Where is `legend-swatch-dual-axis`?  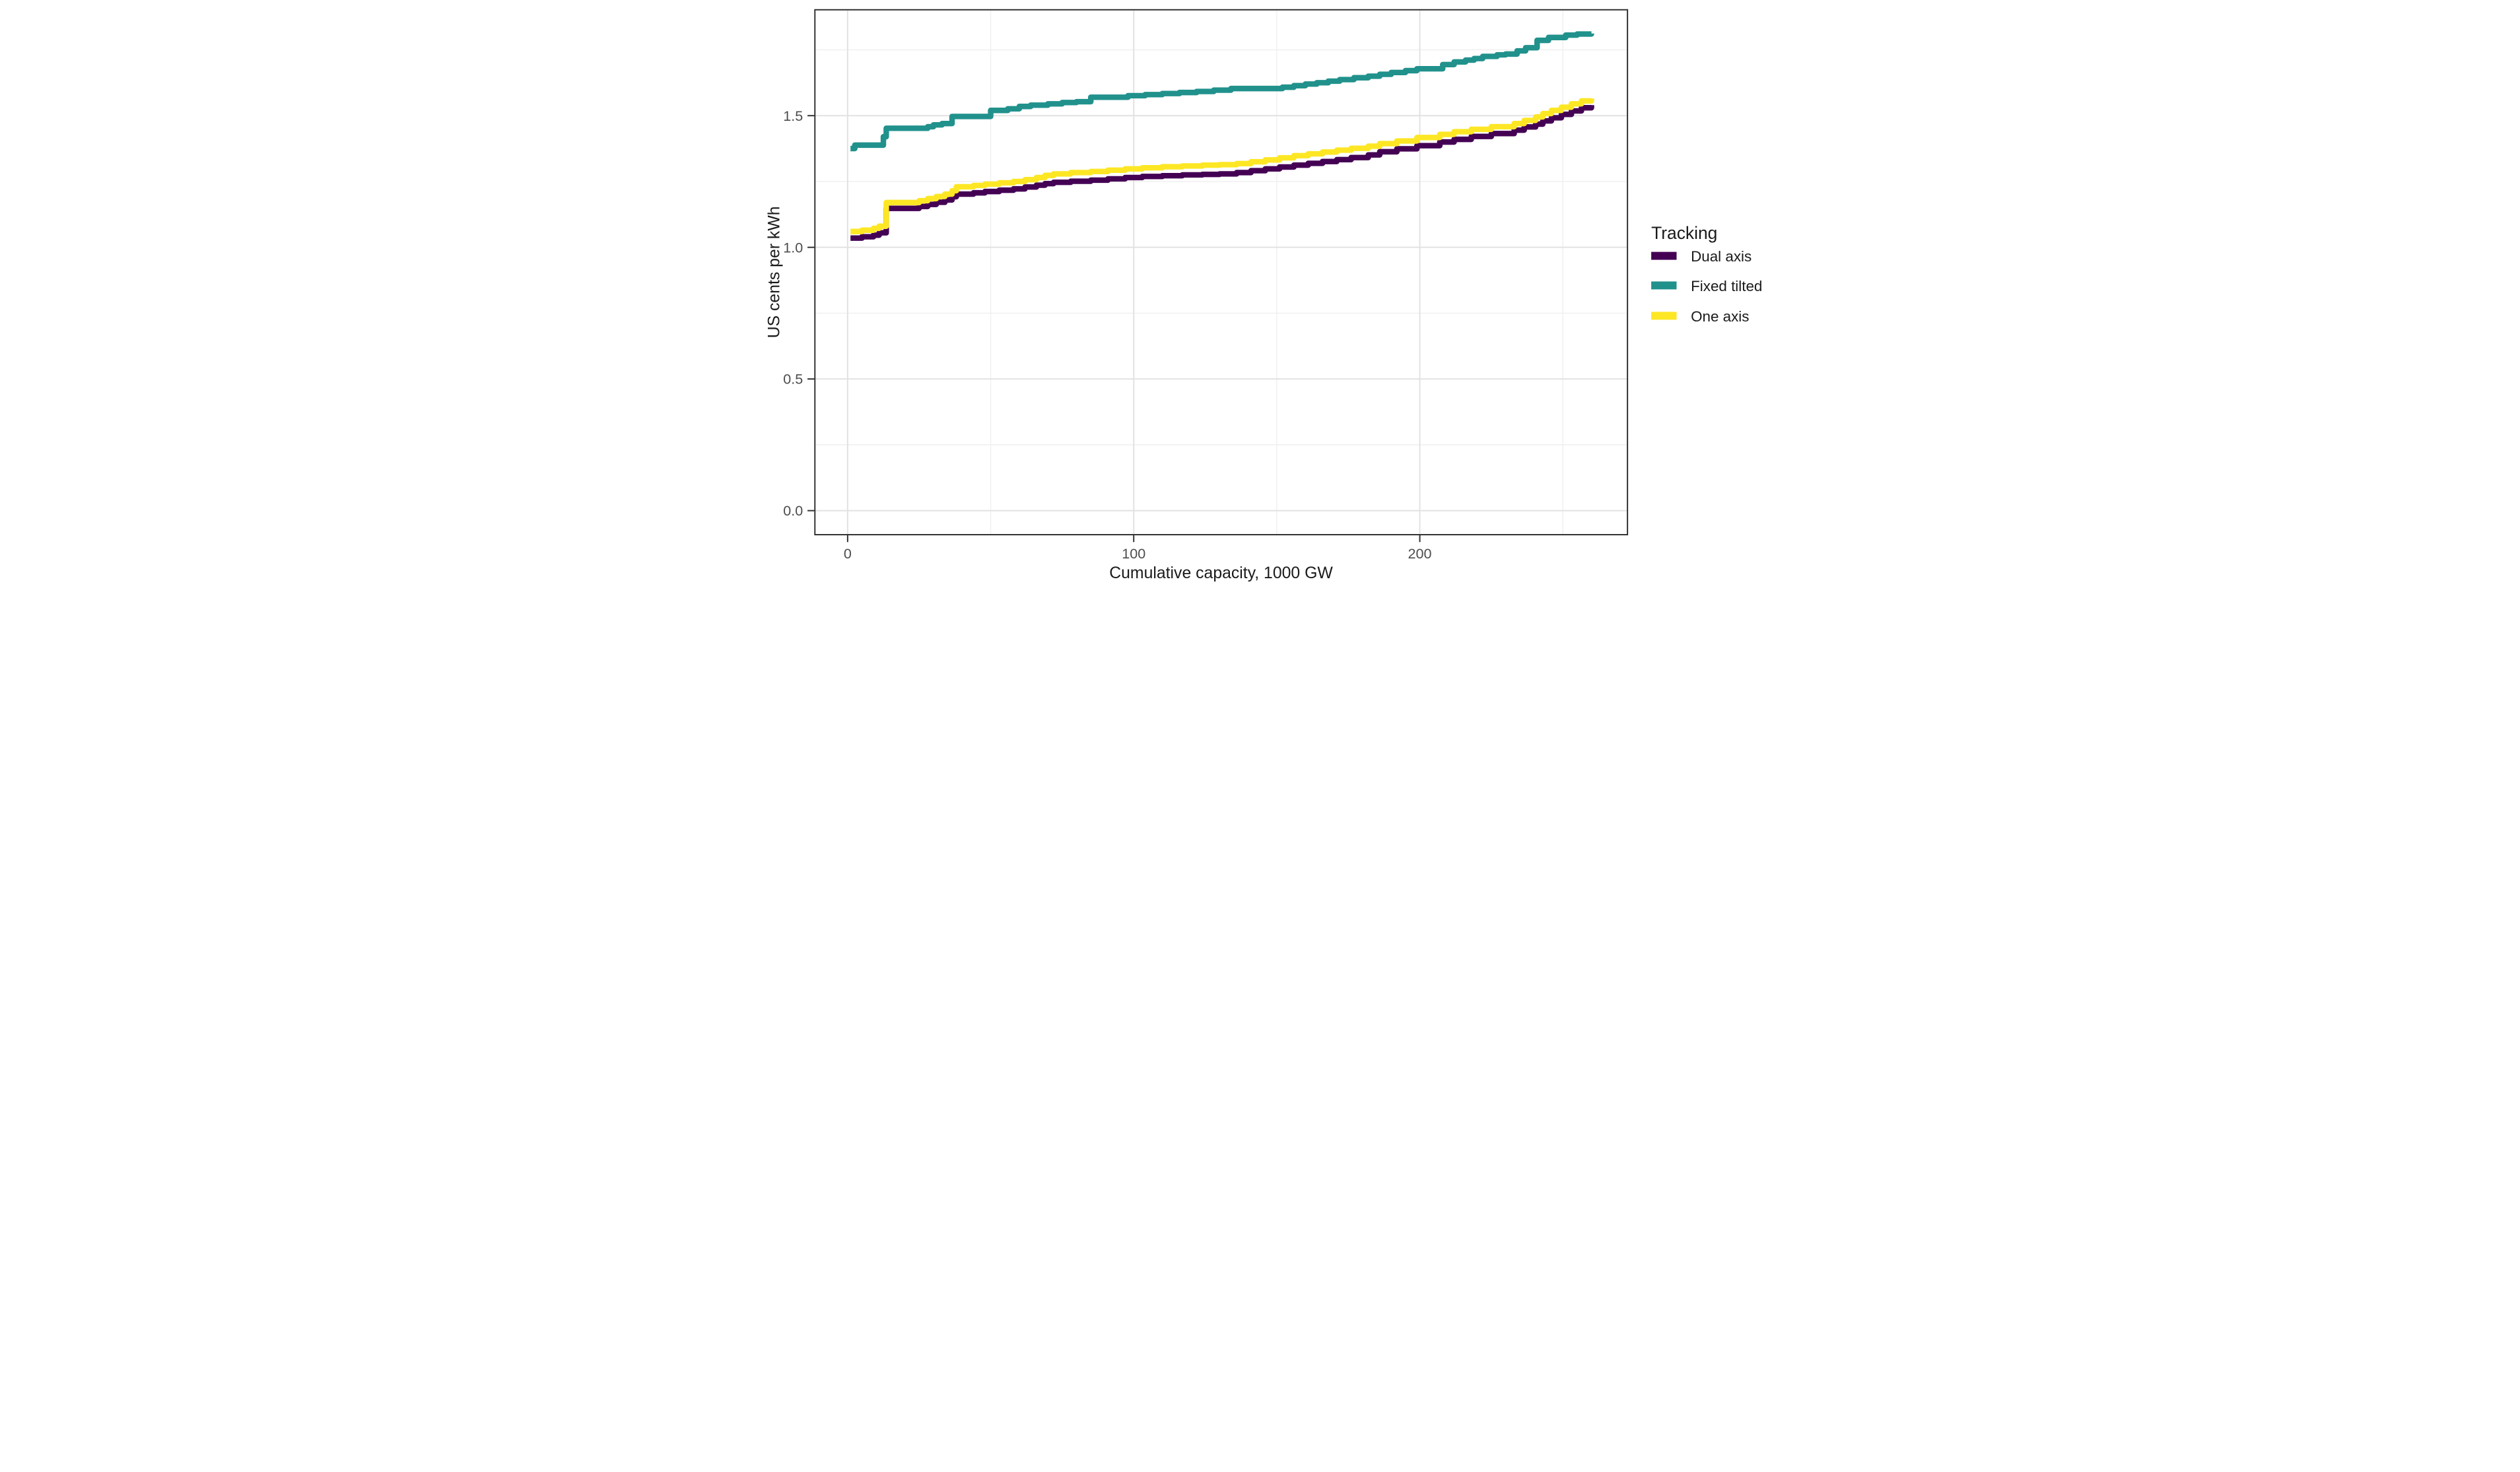
legend-swatch-dual-axis is located at coordinates (1664, 256).